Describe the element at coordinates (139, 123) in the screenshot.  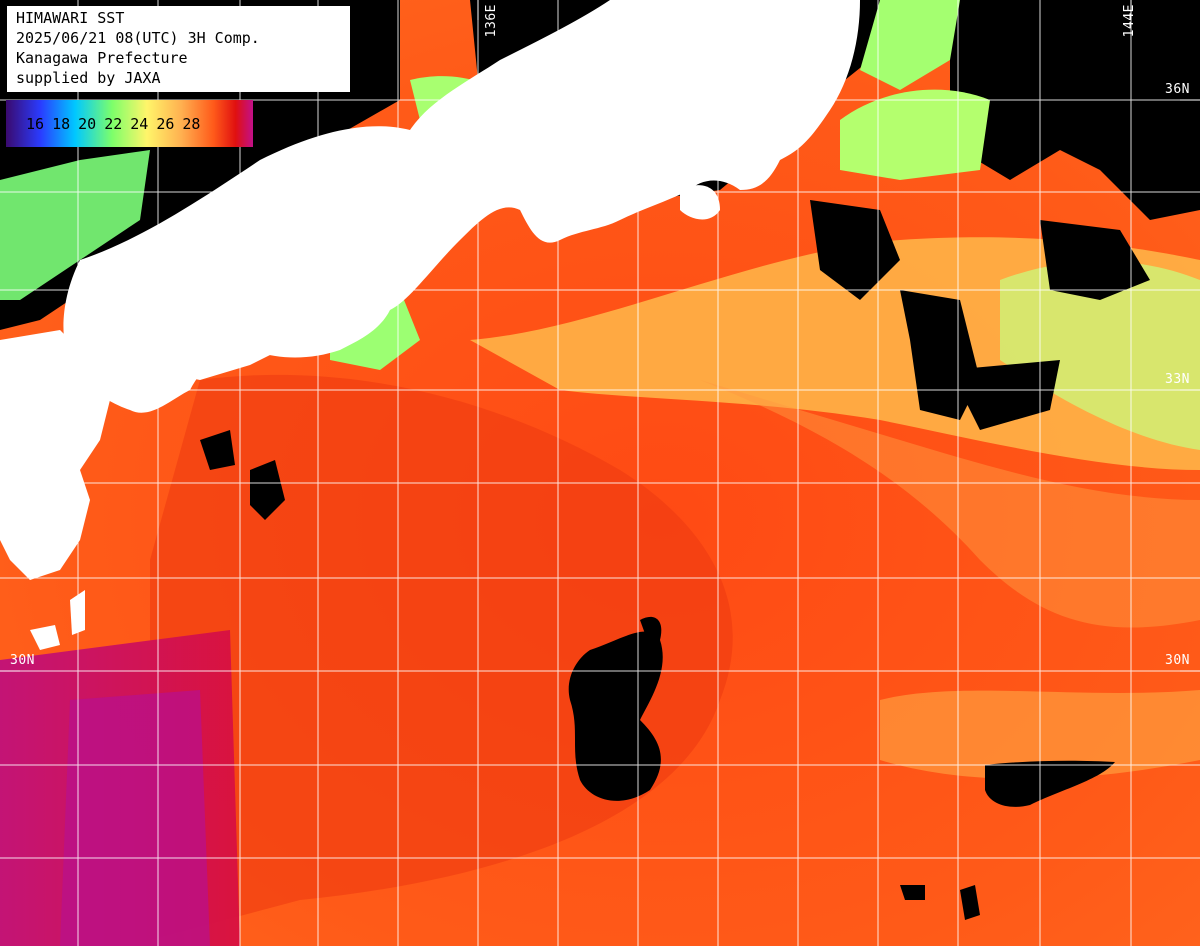
I see `scale-tick-label: 24` at that location.